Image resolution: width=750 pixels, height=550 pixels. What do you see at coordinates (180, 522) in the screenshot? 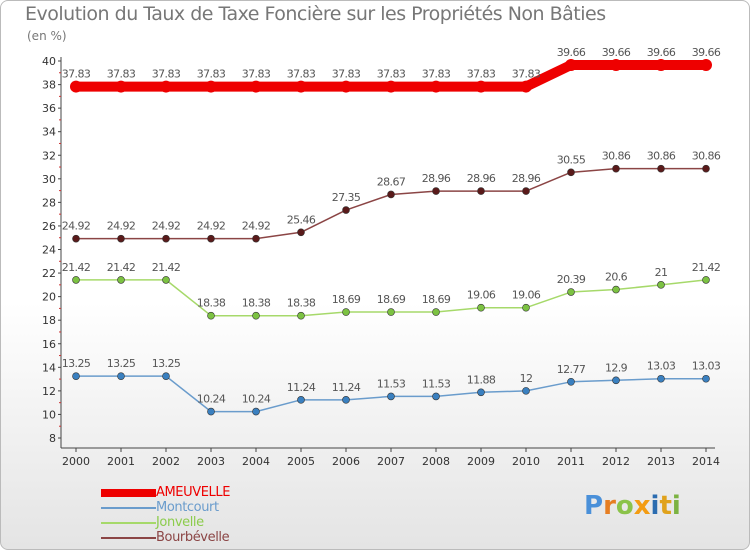
I see `legend-label: Jonvelle` at bounding box center [180, 522].